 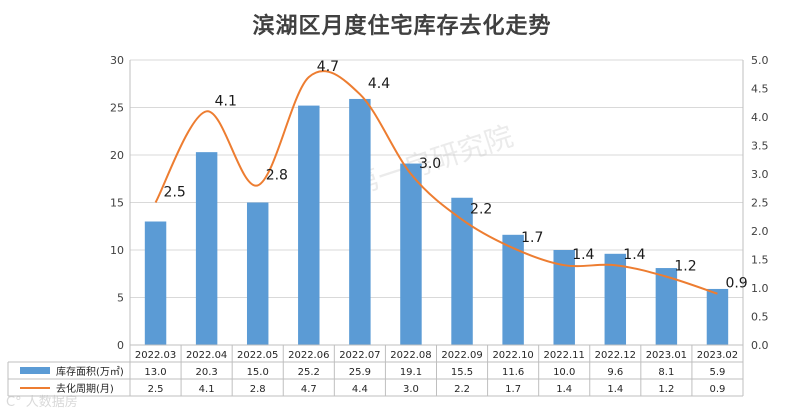 What do you see at coordinates (512, 355) in the screenshot?
I see `x-tick-label: 2022.10` at bounding box center [512, 355].